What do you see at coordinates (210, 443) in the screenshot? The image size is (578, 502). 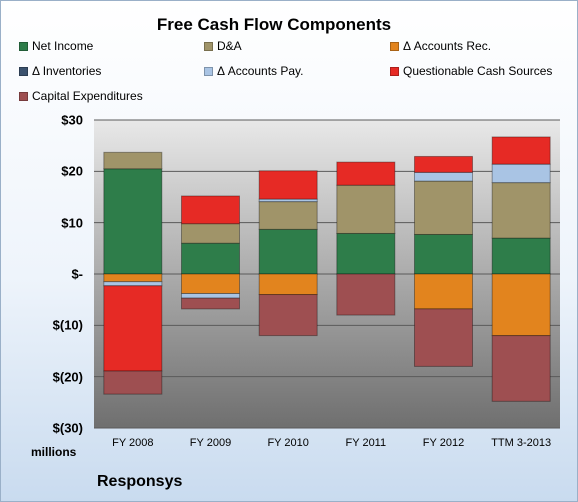 I see `x-tick-label: FY 2009` at bounding box center [210, 443].